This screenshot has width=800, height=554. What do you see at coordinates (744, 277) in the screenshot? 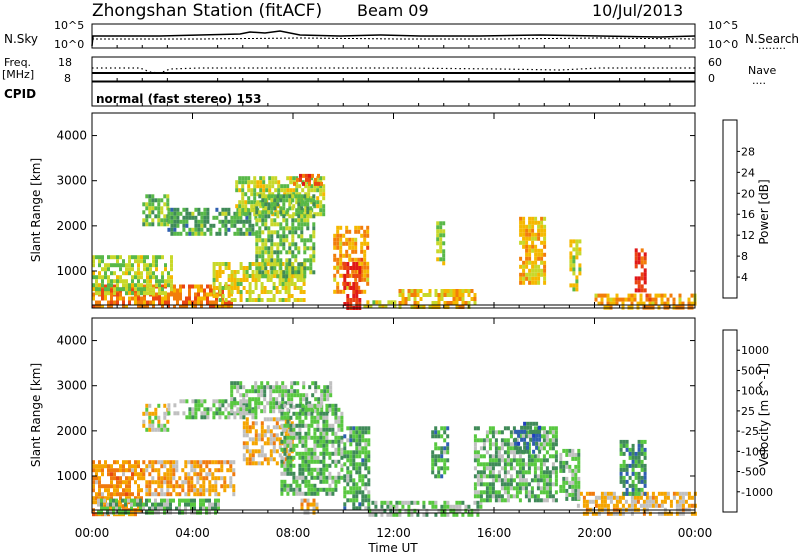
I see `power-colorbar-tick-label: 4` at bounding box center [744, 277].